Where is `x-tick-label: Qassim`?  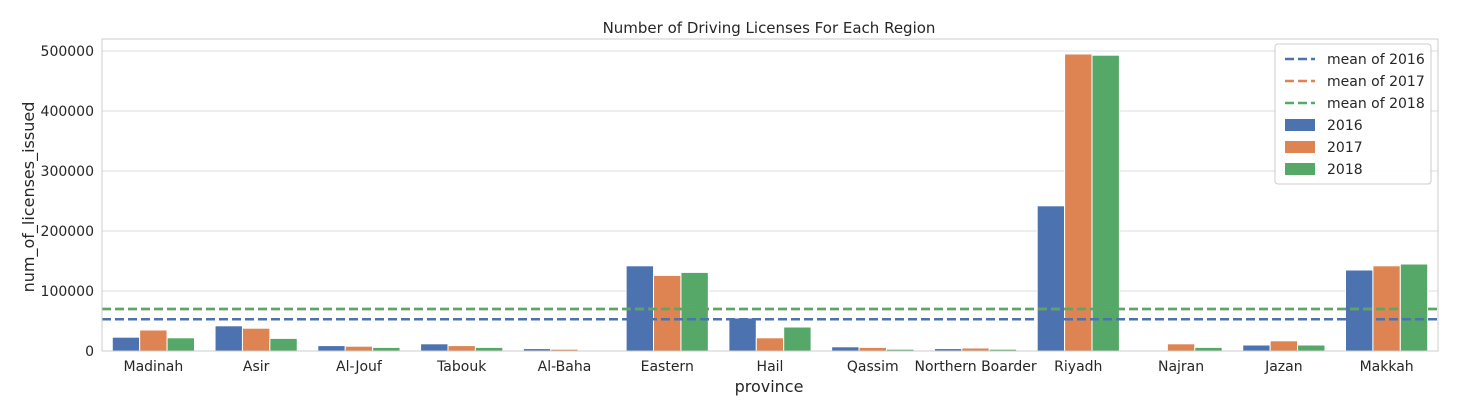
x-tick-label: Qassim is located at coordinates (873, 367).